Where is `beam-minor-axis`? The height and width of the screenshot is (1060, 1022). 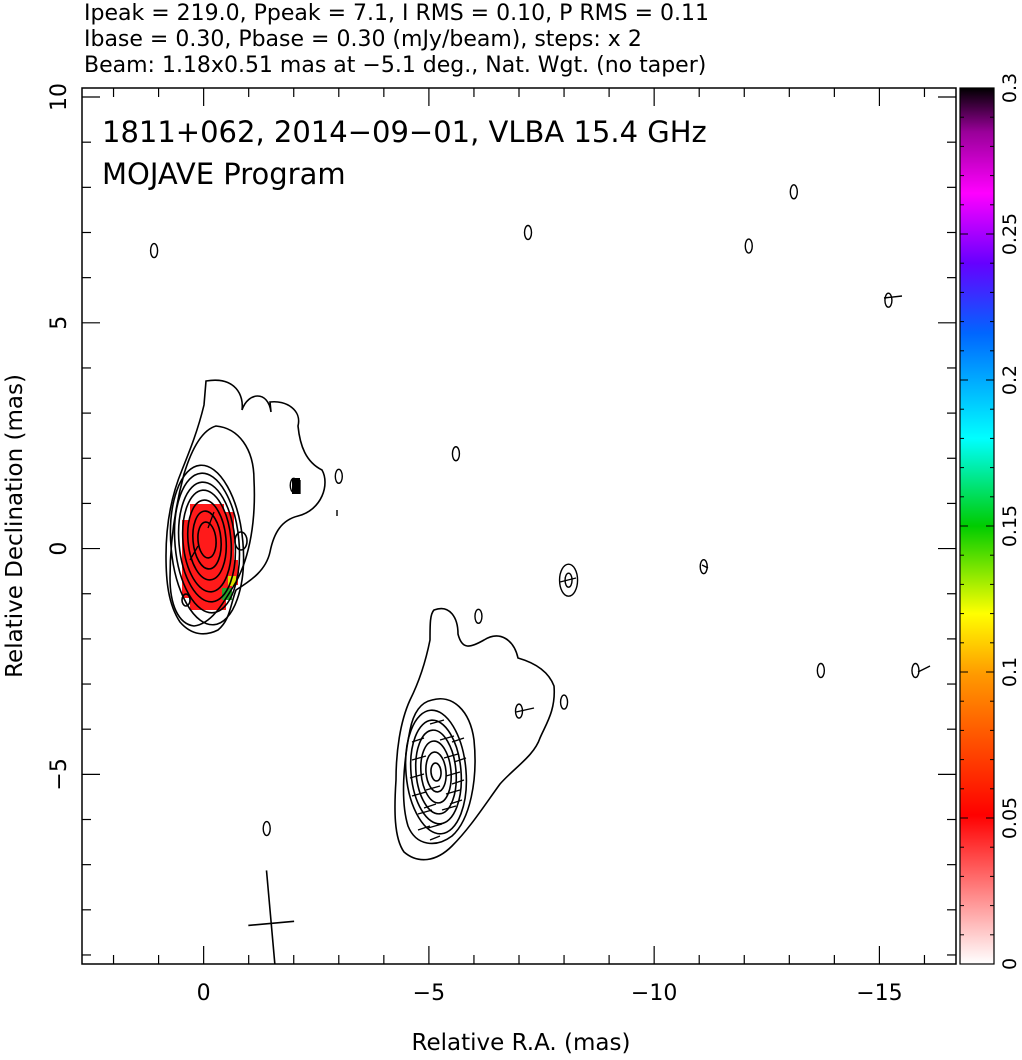
beam-minor-axis is located at coordinates (271, 923).